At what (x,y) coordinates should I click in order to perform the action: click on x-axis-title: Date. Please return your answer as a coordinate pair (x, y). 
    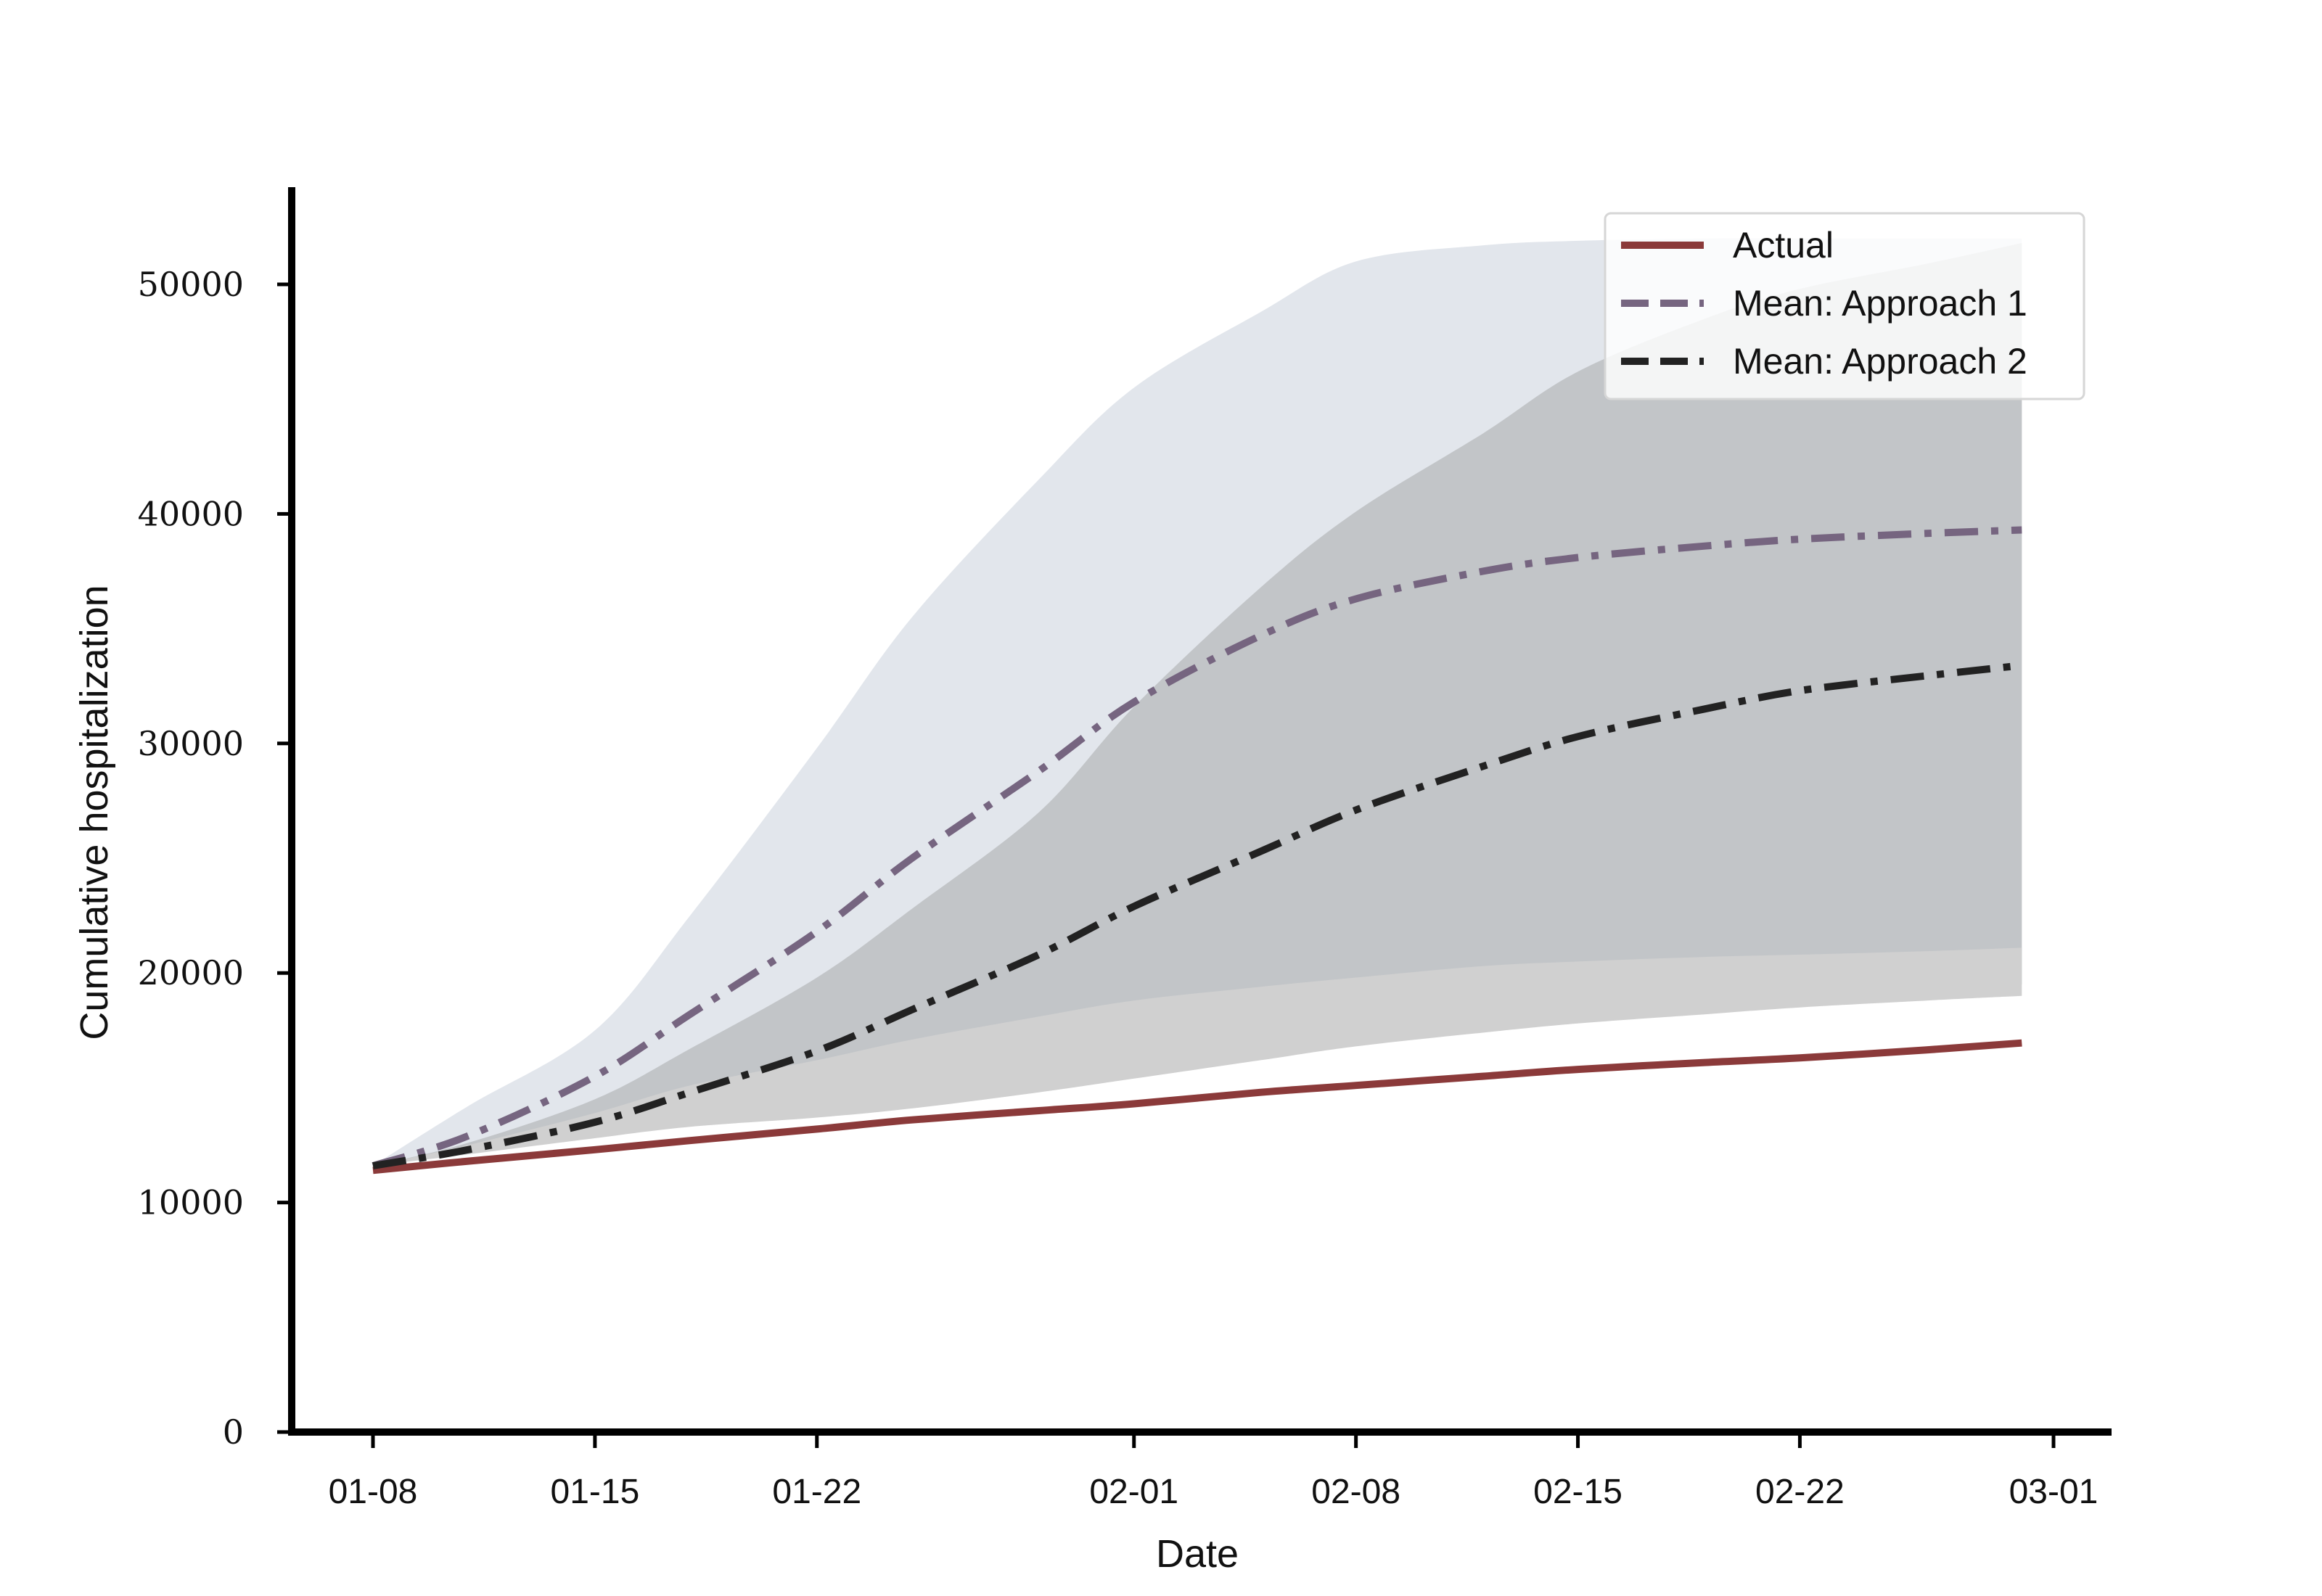
    Looking at the image, I should click on (1197, 1554).